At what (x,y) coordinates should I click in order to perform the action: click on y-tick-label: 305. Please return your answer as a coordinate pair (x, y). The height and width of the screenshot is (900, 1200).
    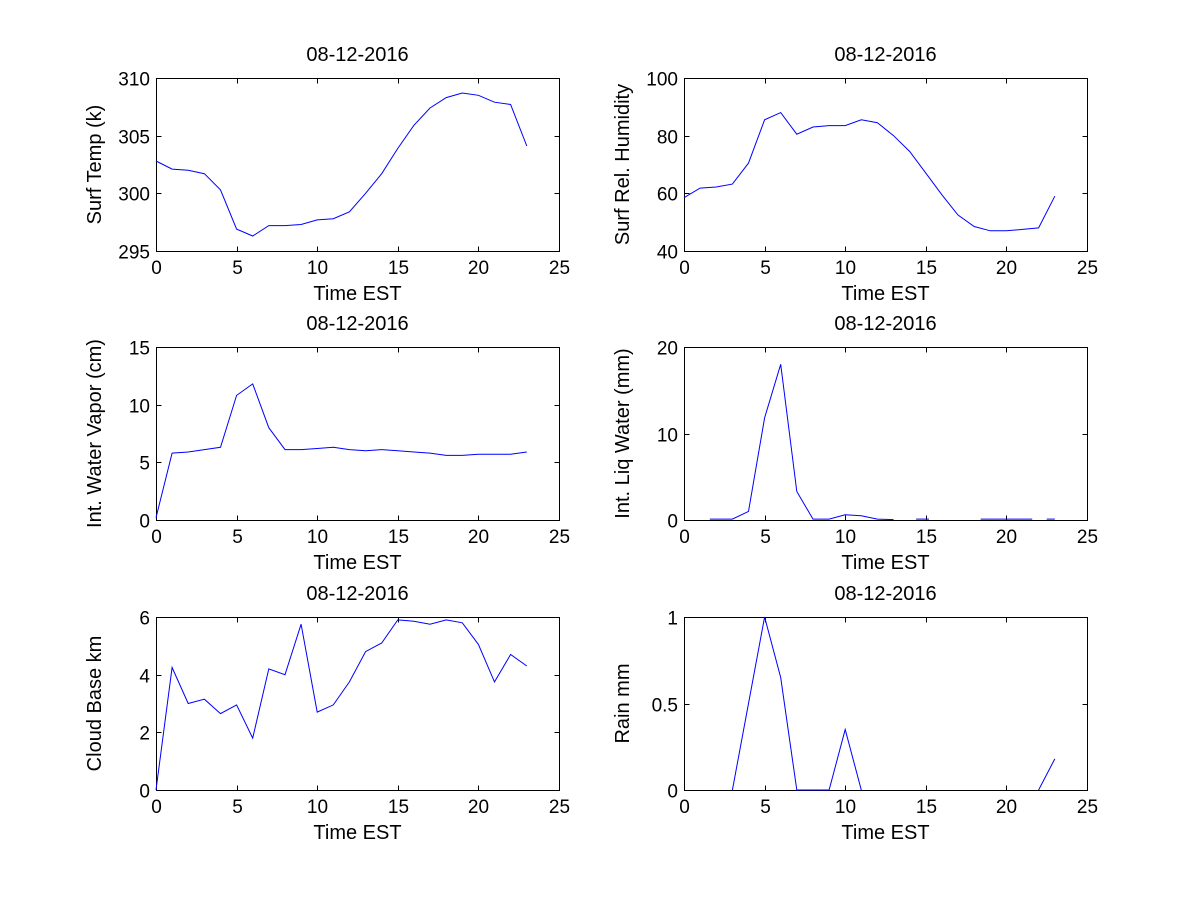
    Looking at the image, I should click on (134, 138).